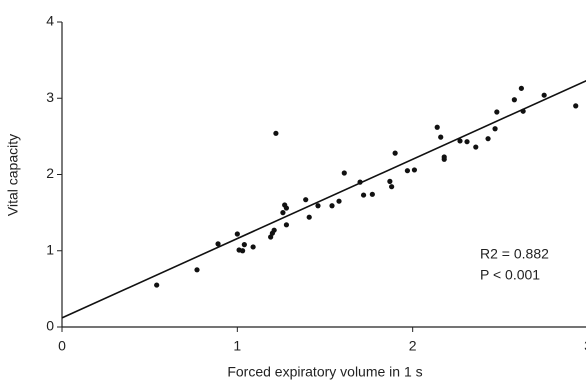 Image resolution: width=586 pixels, height=386 pixels. I want to click on y-tick-label: 1, so click(50, 249).